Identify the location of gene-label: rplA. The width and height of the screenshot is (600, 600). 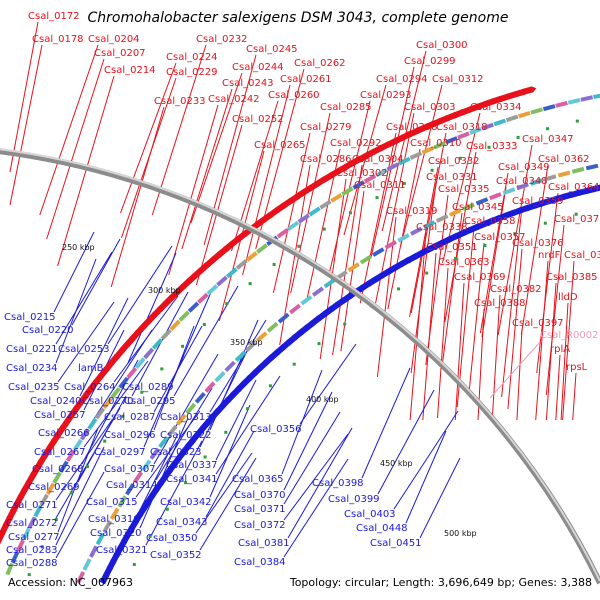
(560, 349).